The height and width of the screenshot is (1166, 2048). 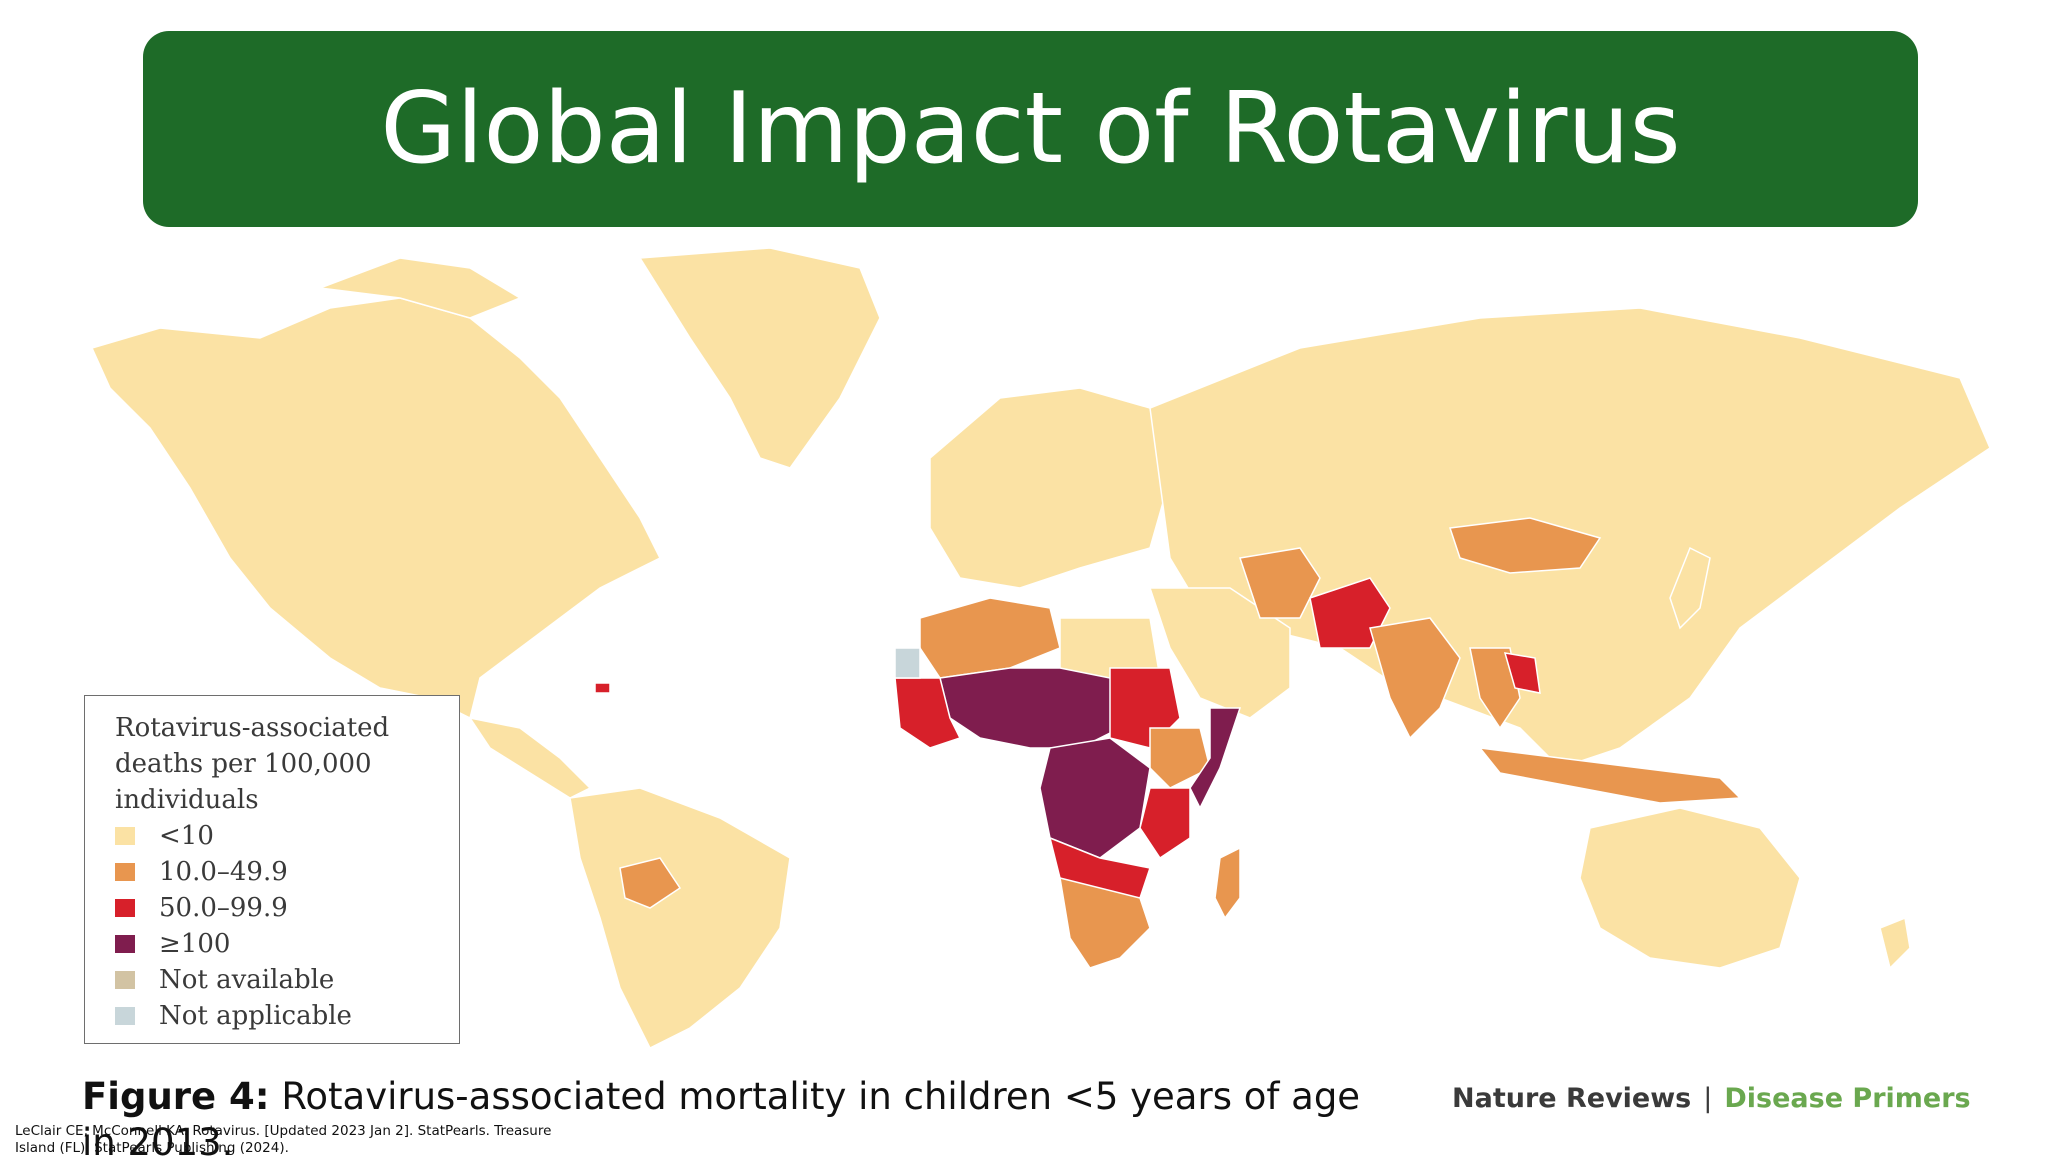 What do you see at coordinates (223, 908) in the screenshot?
I see `legend-label: 50.0–99.9` at bounding box center [223, 908].